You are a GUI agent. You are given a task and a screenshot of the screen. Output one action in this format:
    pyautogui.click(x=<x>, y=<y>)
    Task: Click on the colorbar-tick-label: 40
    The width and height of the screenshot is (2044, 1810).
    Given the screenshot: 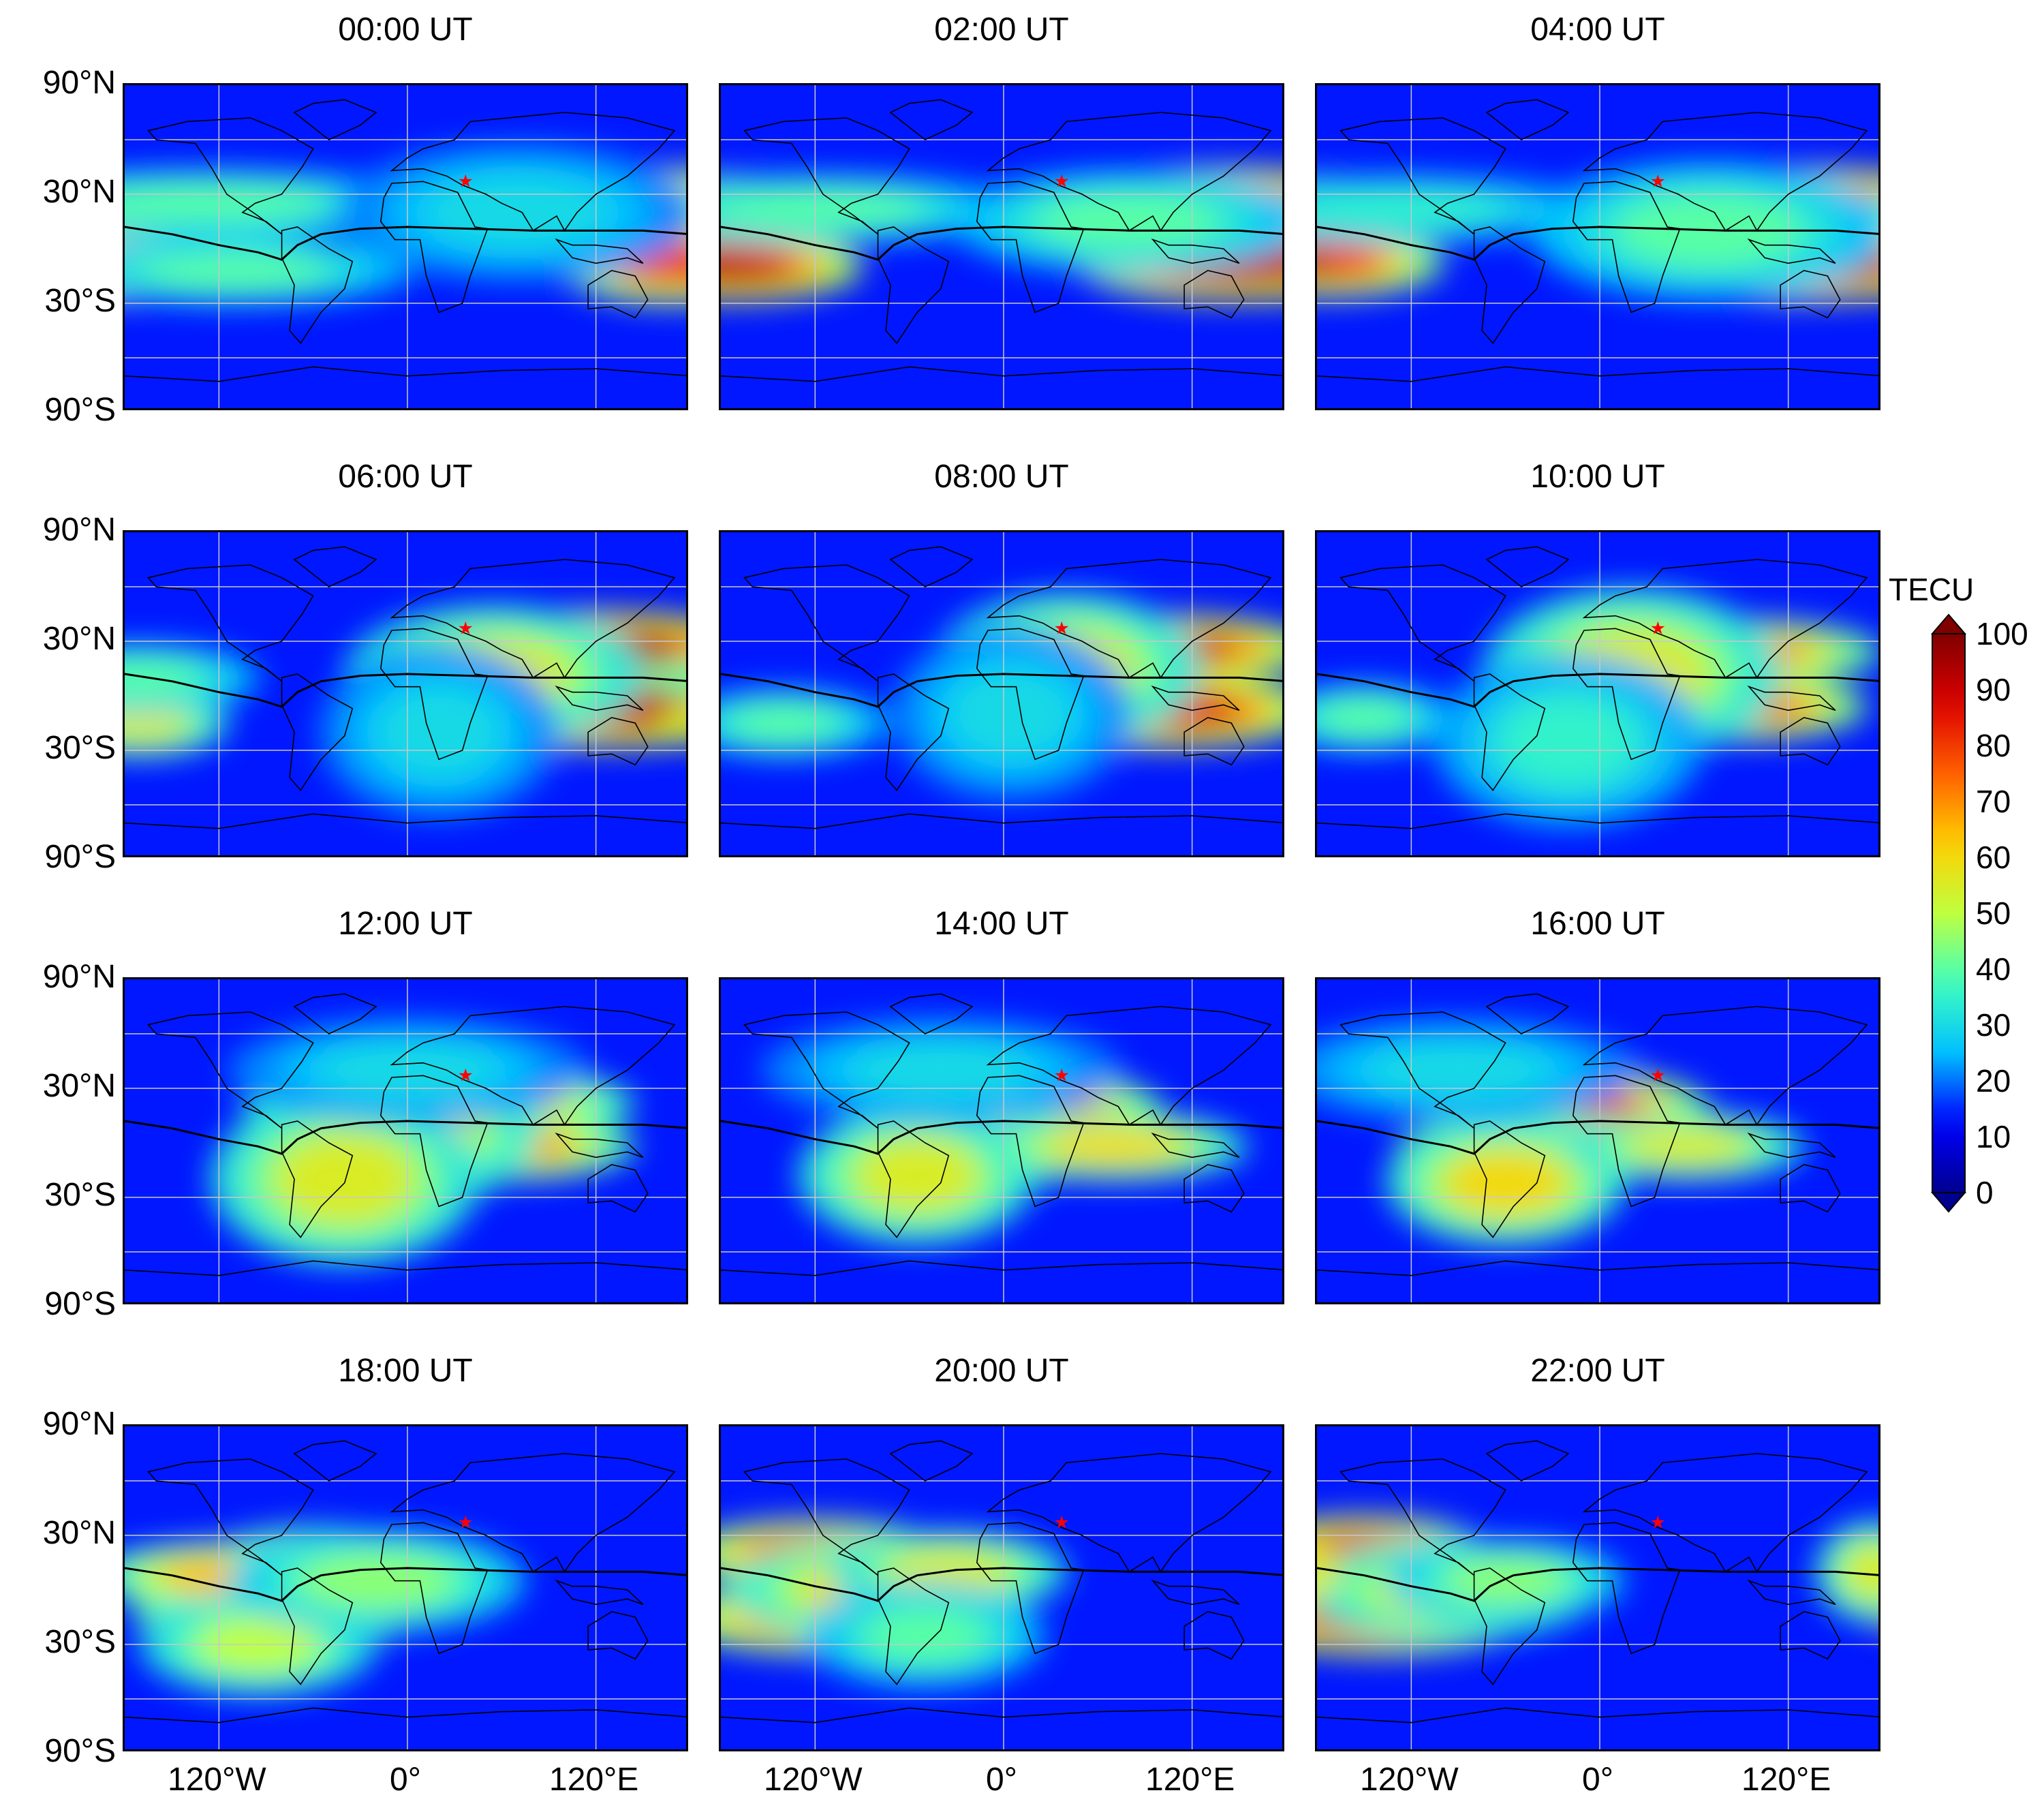 What is the action you would take?
    pyautogui.click(x=1993, y=969)
    